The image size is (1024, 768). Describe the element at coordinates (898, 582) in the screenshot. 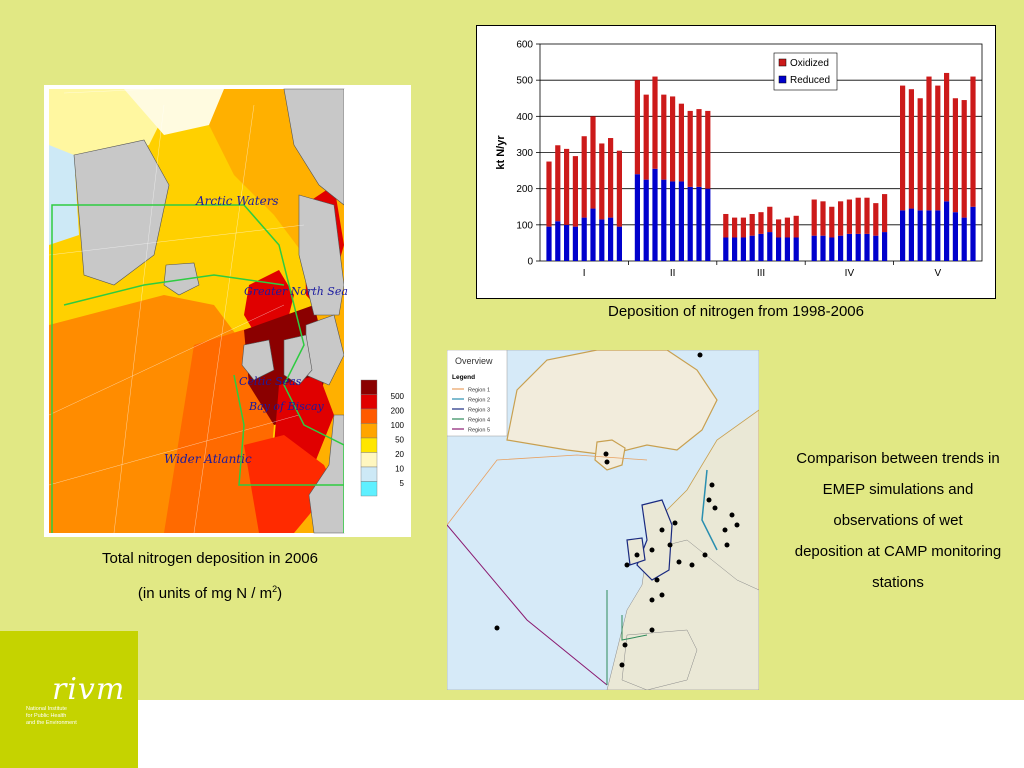

I see `comparison-caption-line: stations` at that location.